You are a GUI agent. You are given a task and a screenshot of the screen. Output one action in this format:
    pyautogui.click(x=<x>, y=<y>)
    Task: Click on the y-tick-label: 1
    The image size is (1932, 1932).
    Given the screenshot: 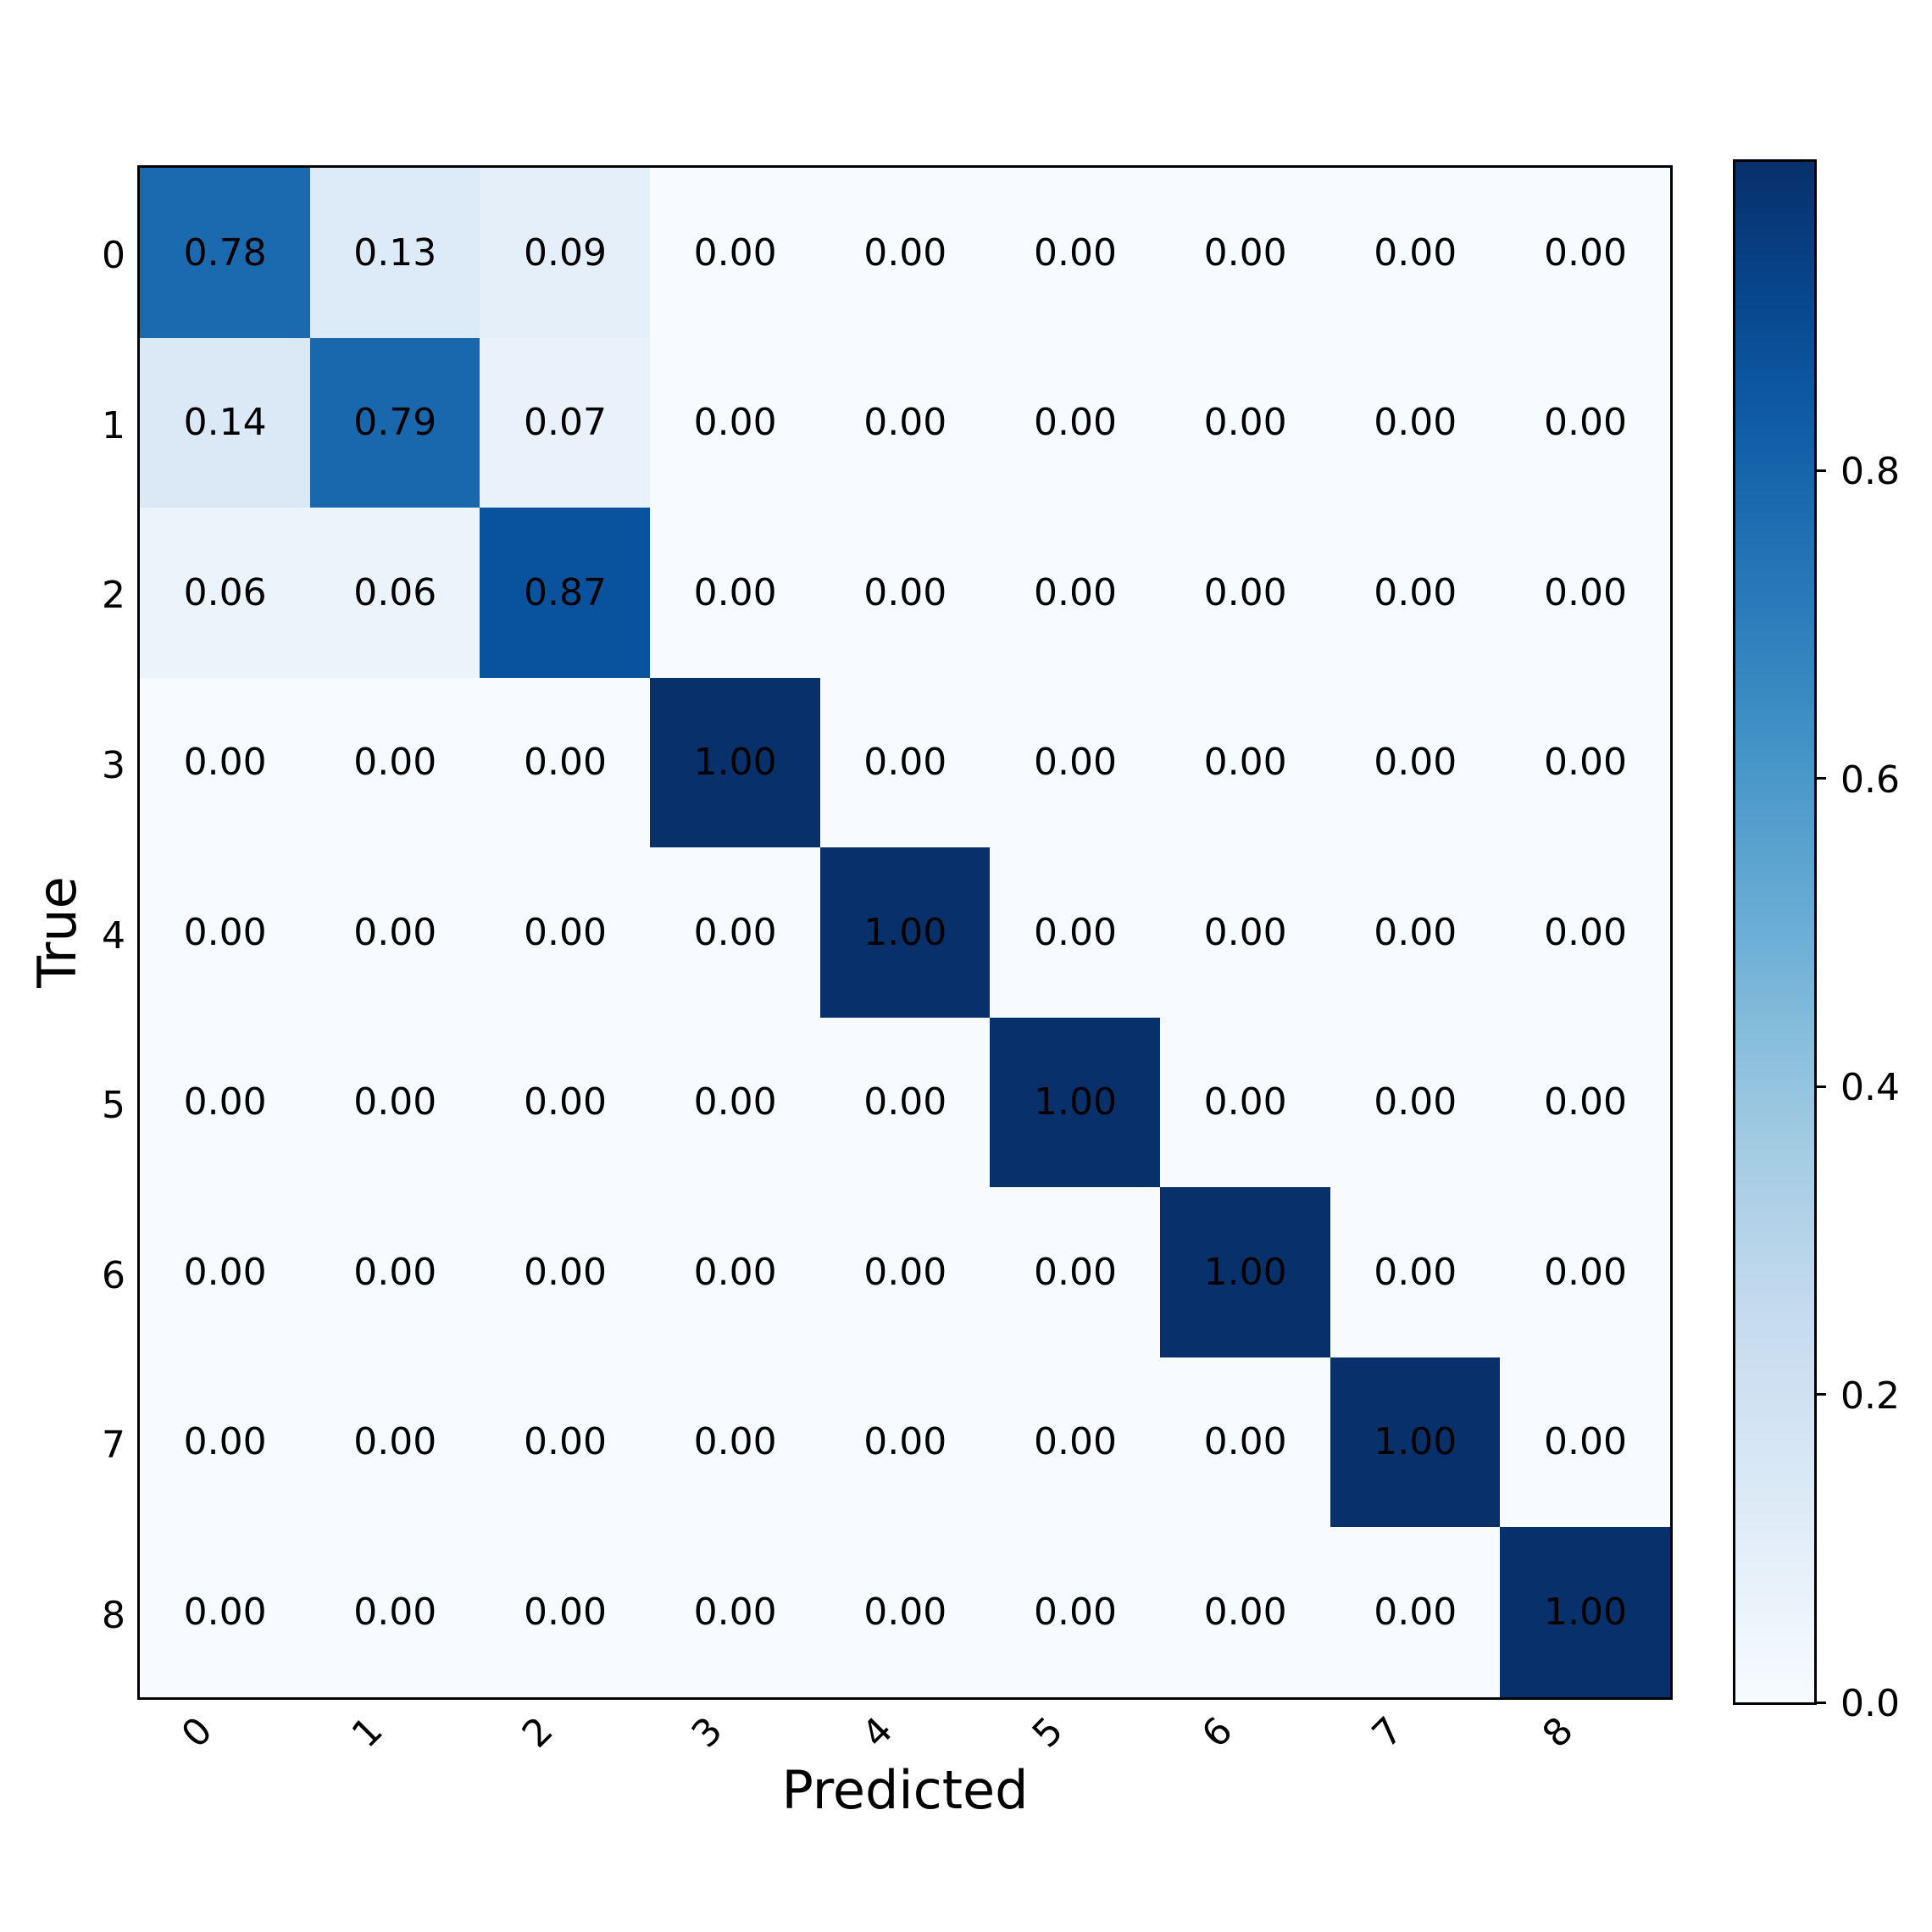 What is the action you would take?
    pyautogui.click(x=113, y=425)
    